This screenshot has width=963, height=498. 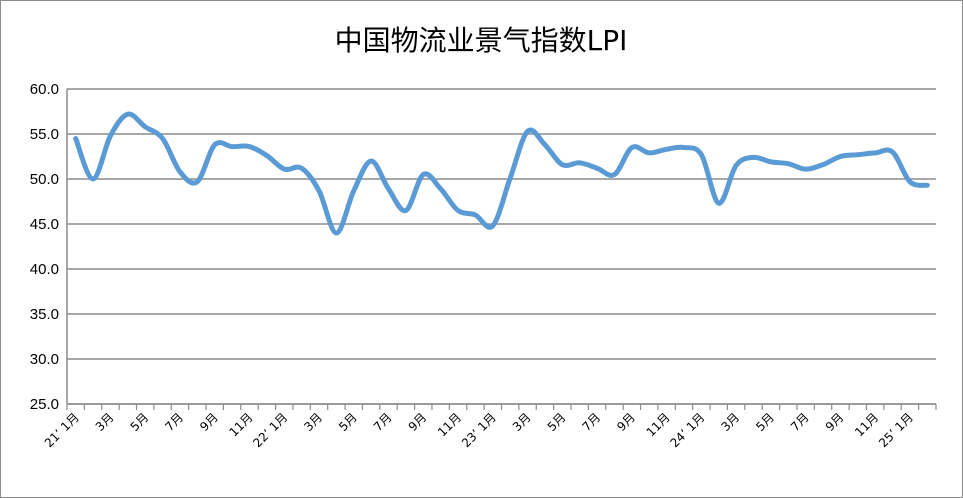 What do you see at coordinates (688, 430) in the screenshot?
I see `x-tick-label: 24’ 1月` at bounding box center [688, 430].